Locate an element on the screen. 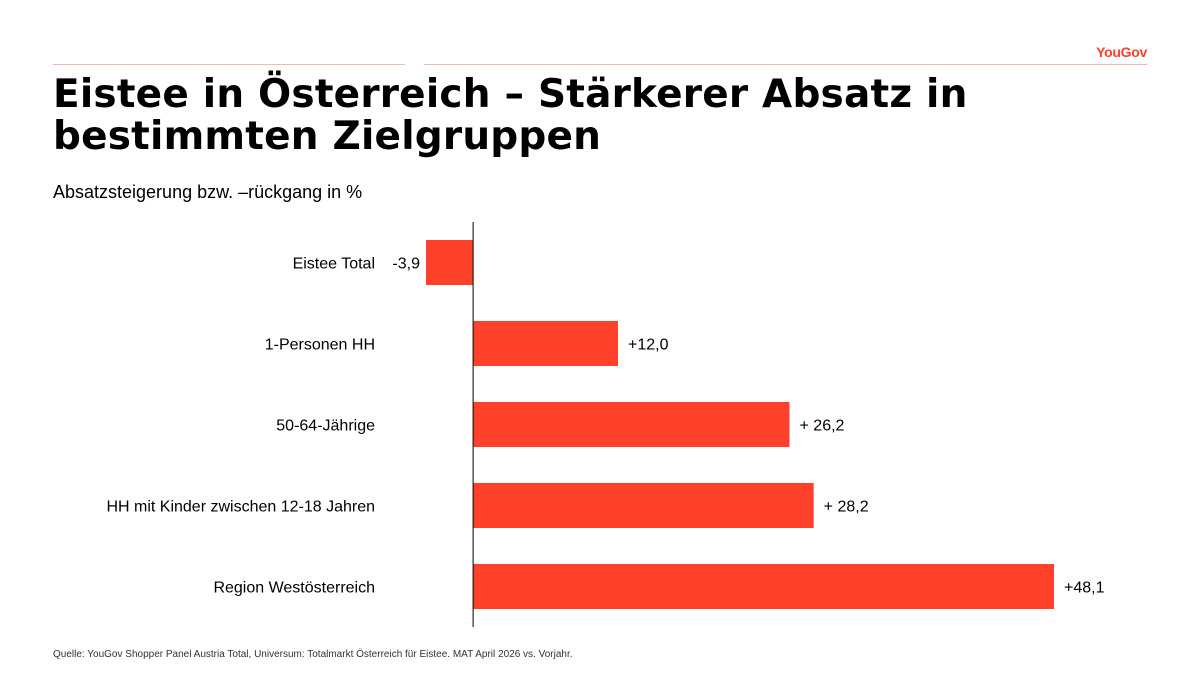  header-rule-right is located at coordinates (785, 64).